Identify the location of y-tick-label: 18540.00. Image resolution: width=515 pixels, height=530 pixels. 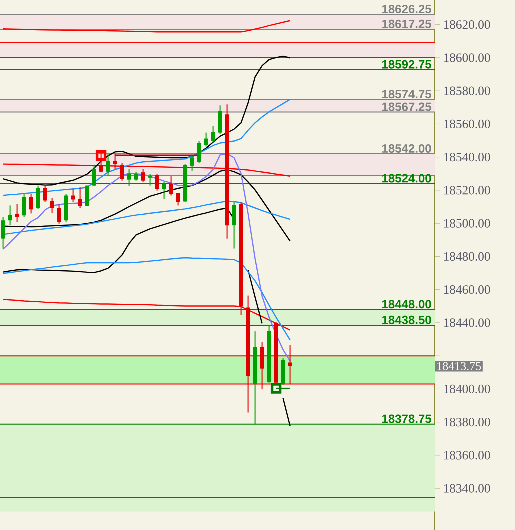
(467, 157).